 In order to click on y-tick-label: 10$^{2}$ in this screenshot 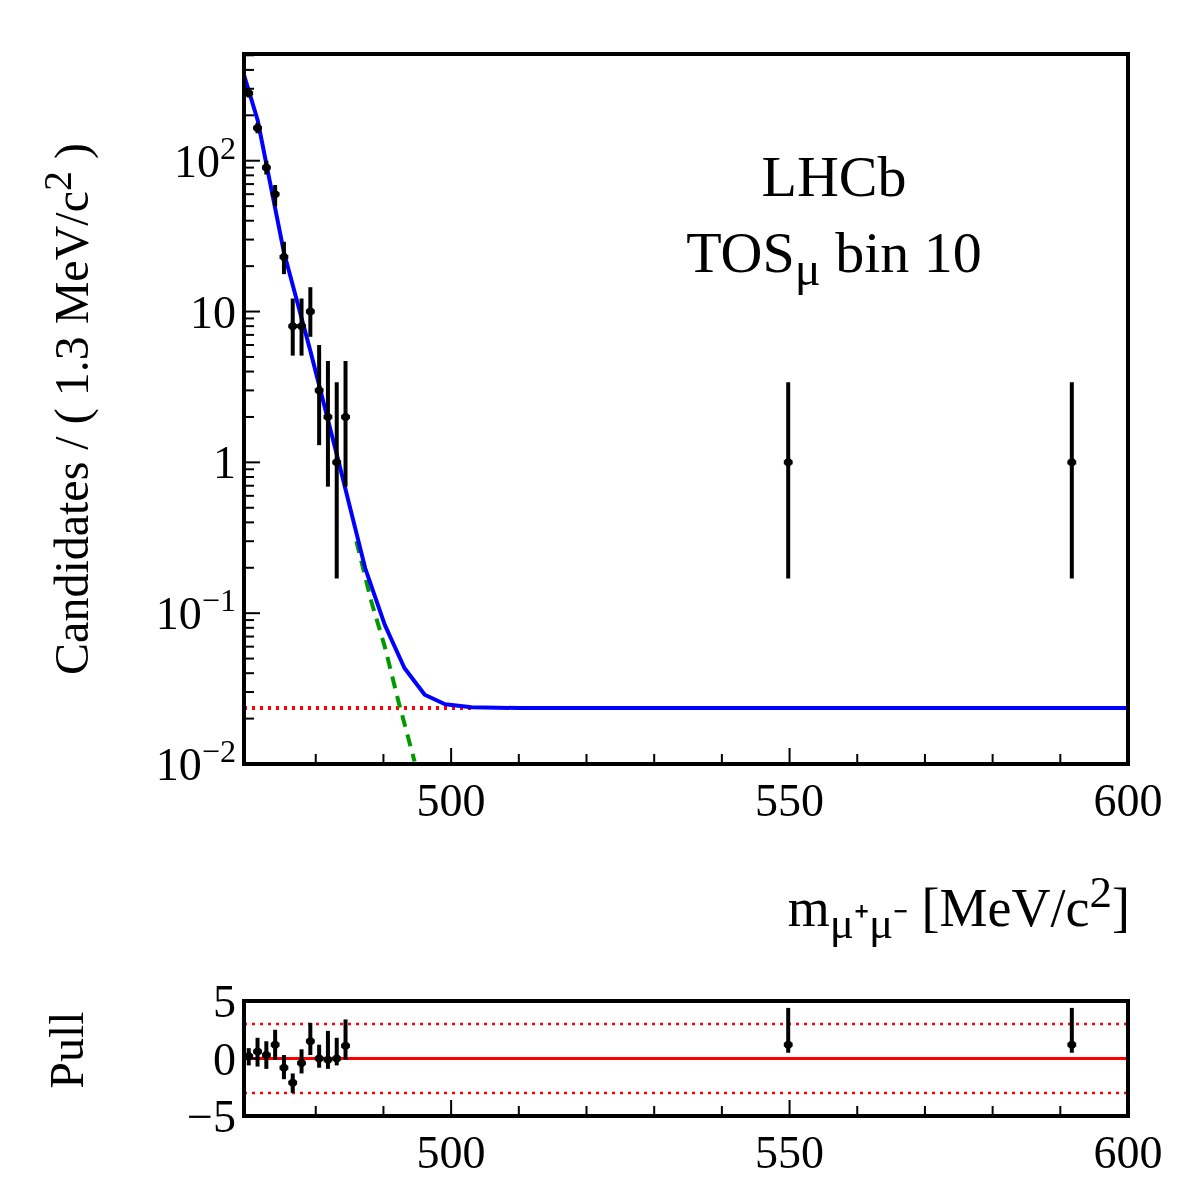, I will do `click(204, 158)`.